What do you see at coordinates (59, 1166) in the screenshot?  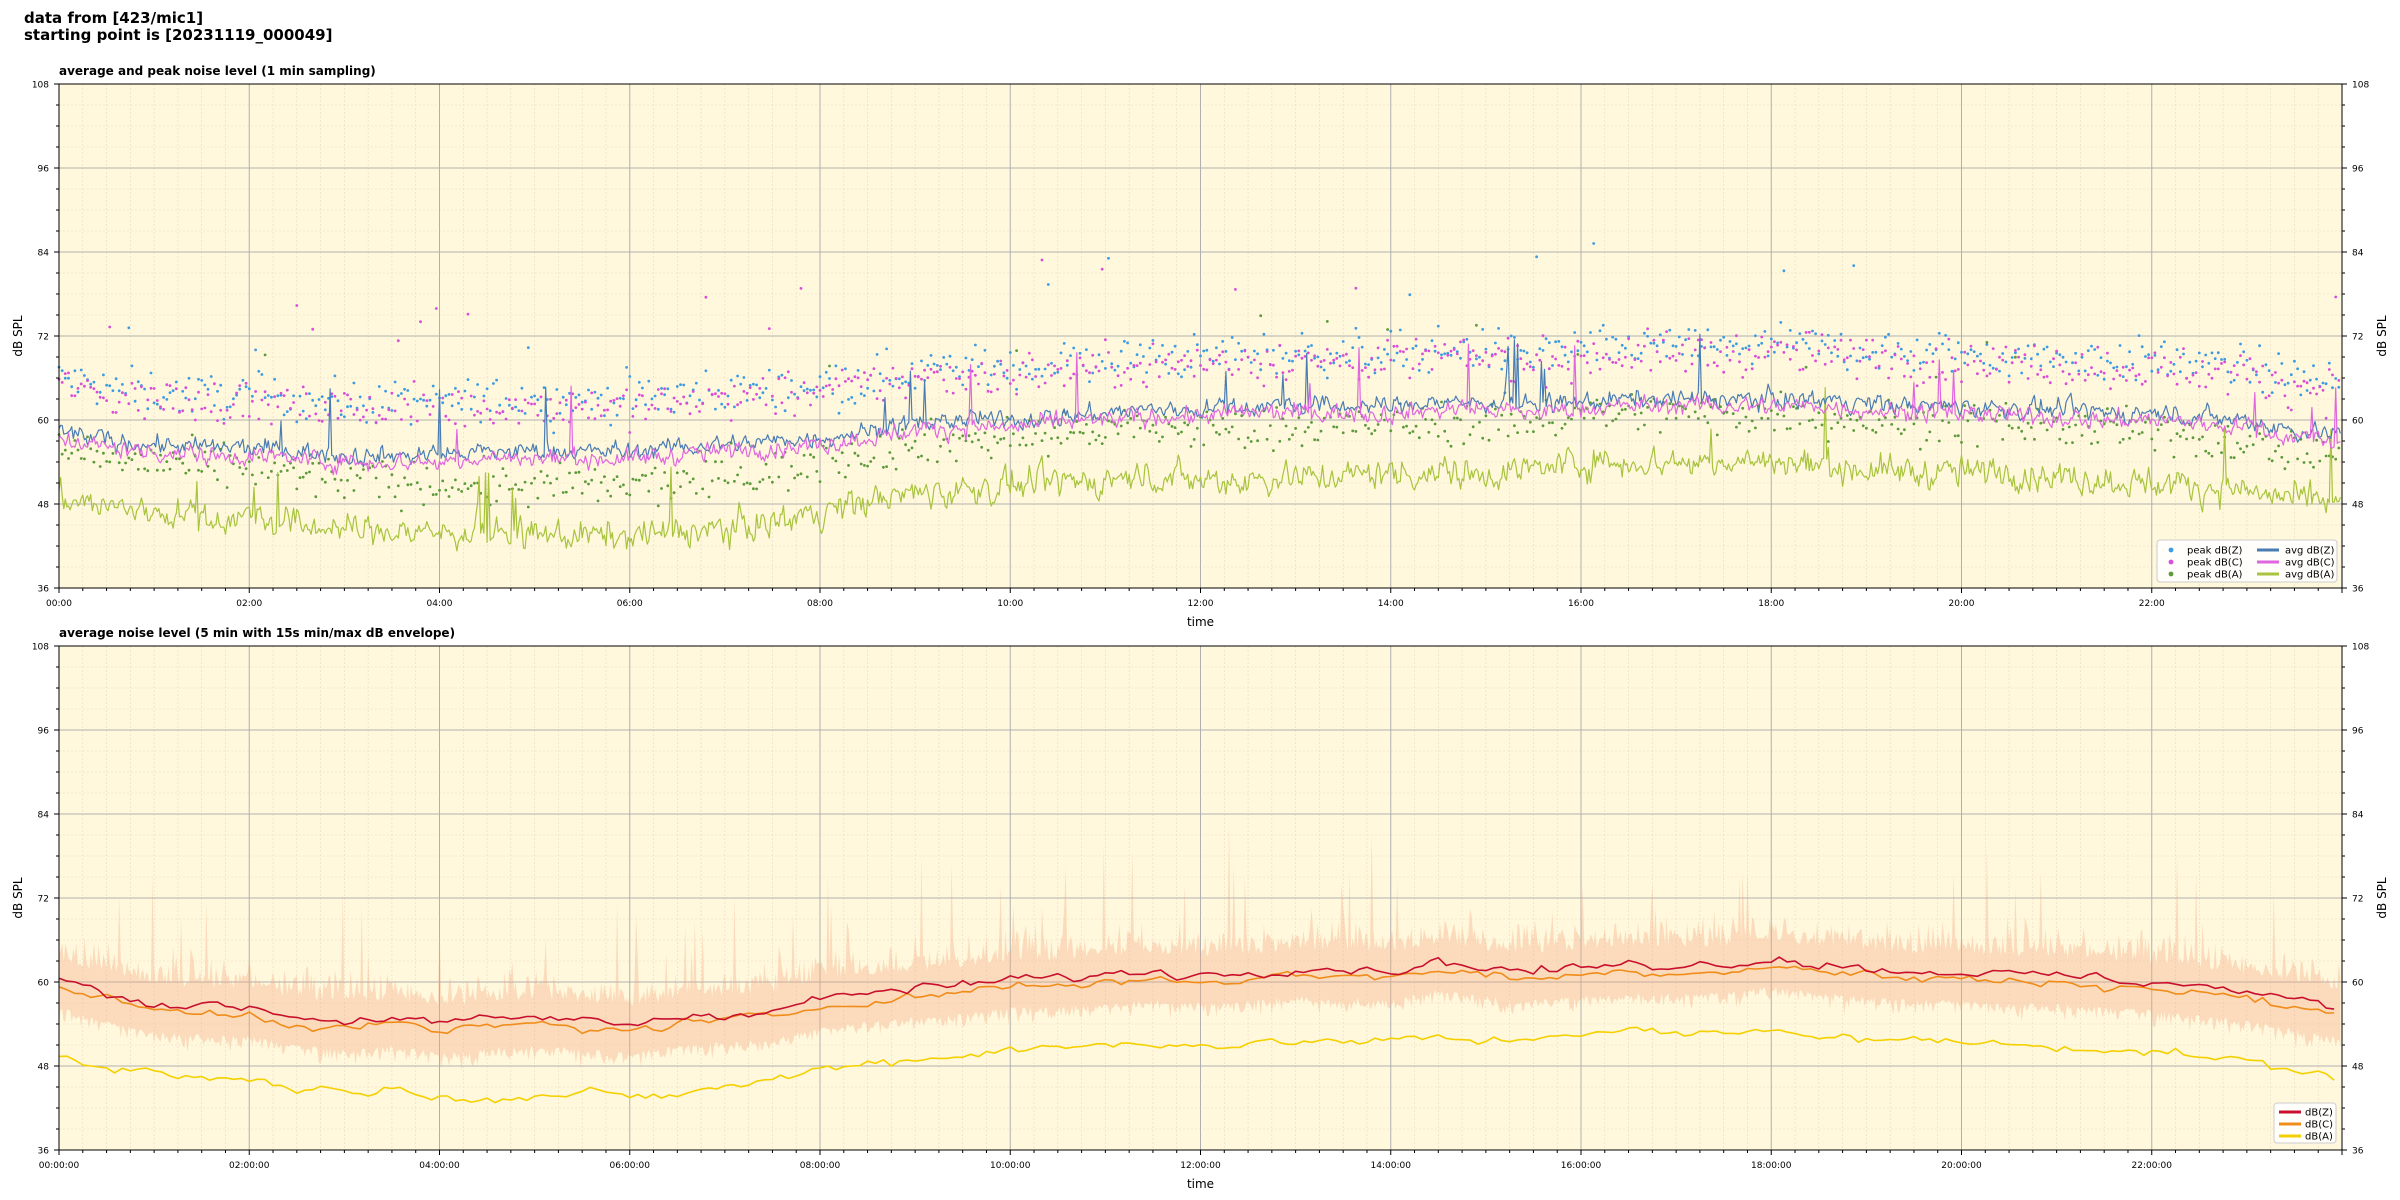 I see `x-tick-label: 00:00:00` at bounding box center [59, 1166].